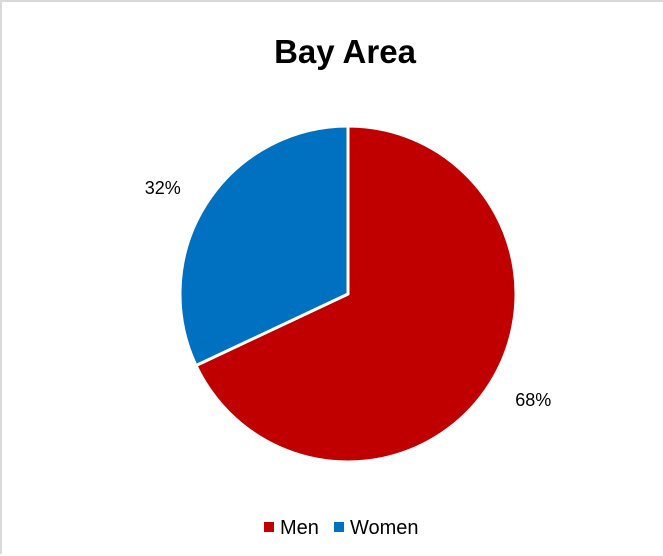 Image resolution: width=663 pixels, height=556 pixels. Describe the element at coordinates (269, 527) in the screenshot. I see `legend-swatch-men` at that location.